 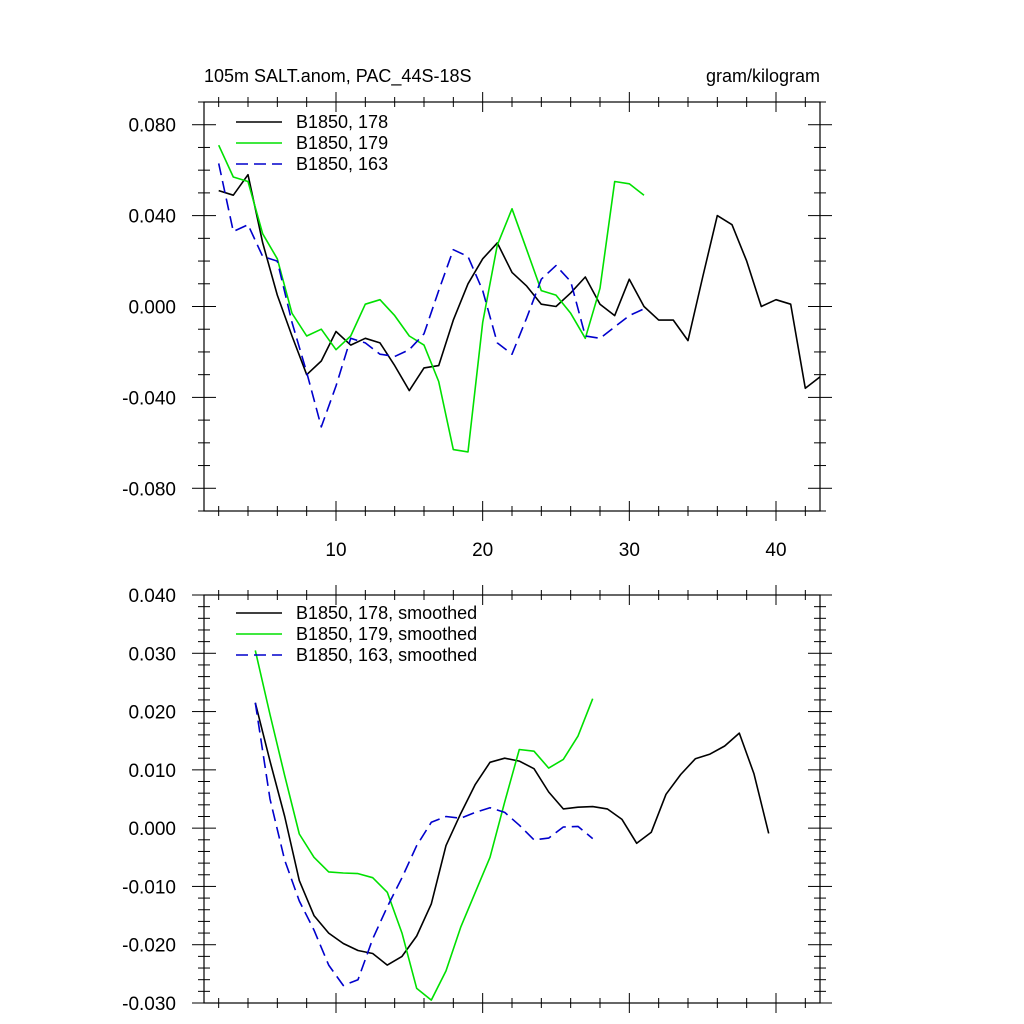 I want to click on top-x-tick-label: 30, so click(x=629, y=550).